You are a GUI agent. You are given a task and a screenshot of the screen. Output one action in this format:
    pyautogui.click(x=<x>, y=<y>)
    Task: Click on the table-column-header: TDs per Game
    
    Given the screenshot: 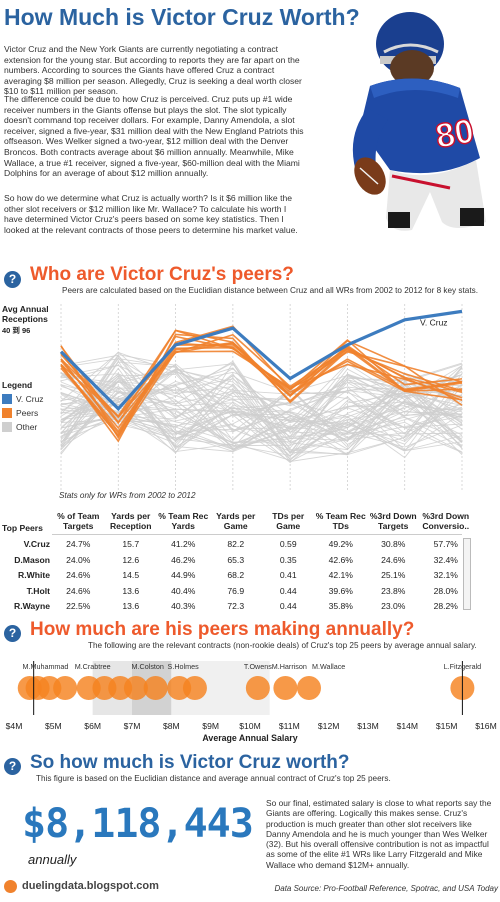 What is the action you would take?
    pyautogui.click(x=288, y=521)
    